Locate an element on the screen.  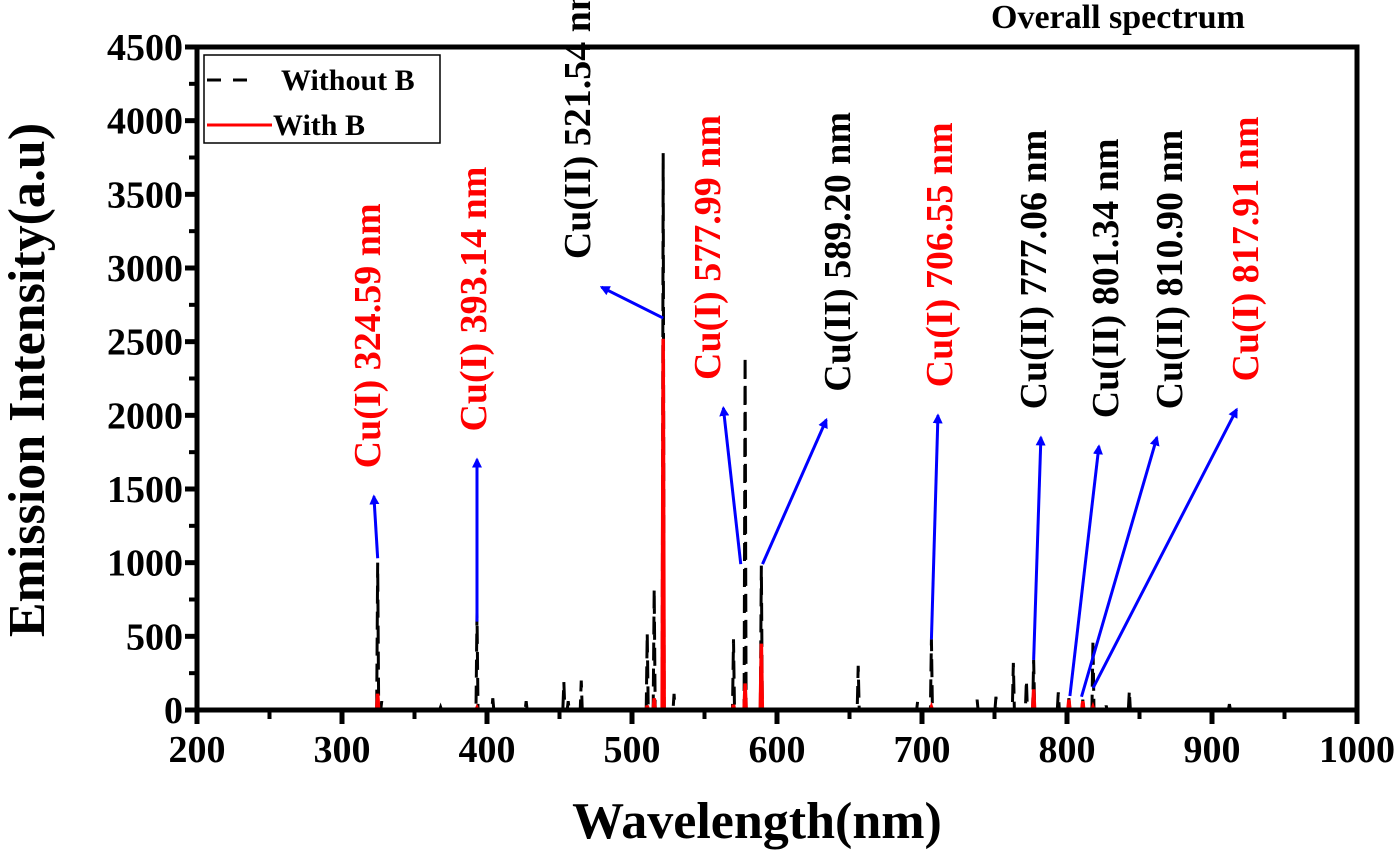
y-tick-label: 500 is located at coordinates (154, 637).